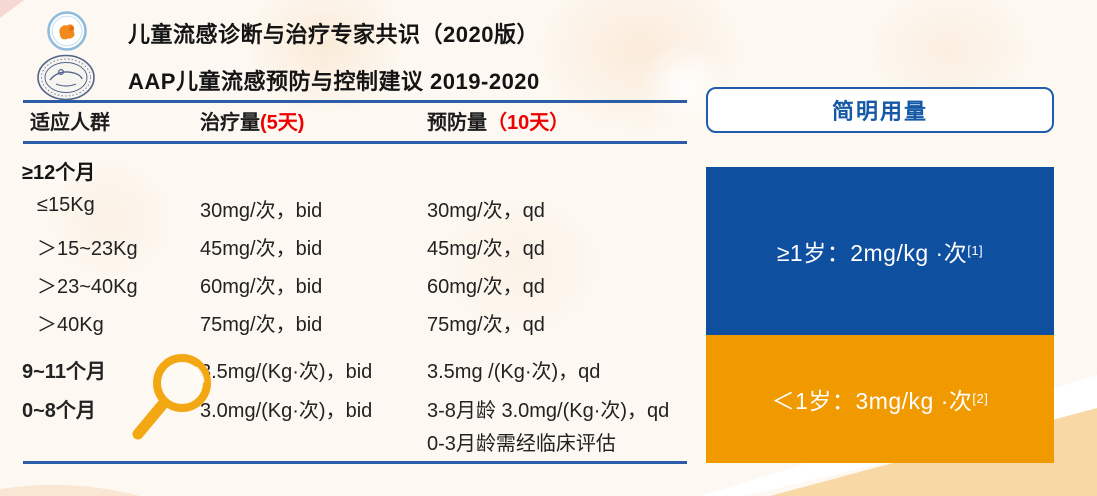 This screenshot has width=1097, height=496. What do you see at coordinates (261, 325) in the screenshot?
I see `treatment-cell: 75mg/次，bid` at bounding box center [261, 325].